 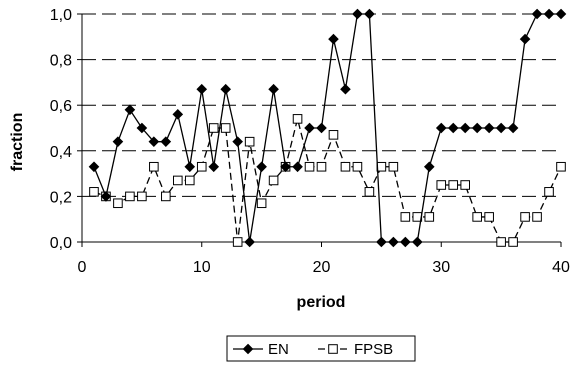 I want to click on legend-marker-fpsb, so click(x=333, y=349).